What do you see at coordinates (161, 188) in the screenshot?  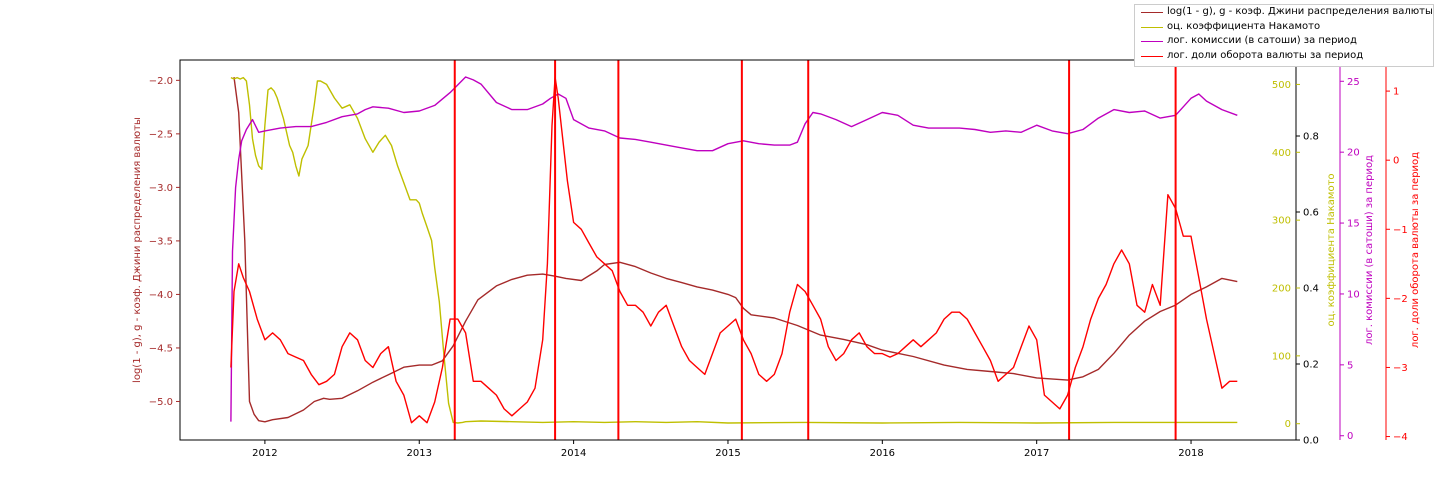 I see `left-tick-label: −3.0` at bounding box center [161, 188].